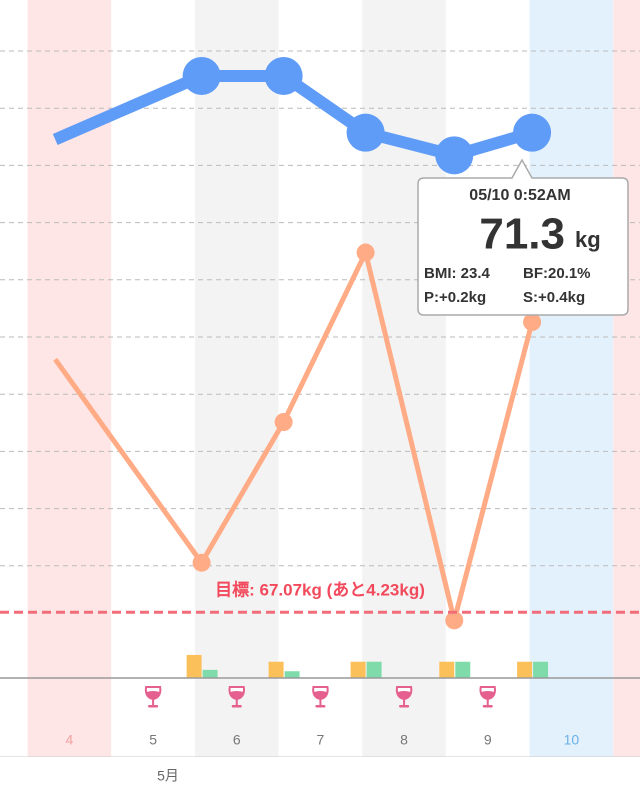 The width and height of the screenshot is (640, 798). I want to click on tooltip-date: 05/10 0:52AM, so click(519, 195).